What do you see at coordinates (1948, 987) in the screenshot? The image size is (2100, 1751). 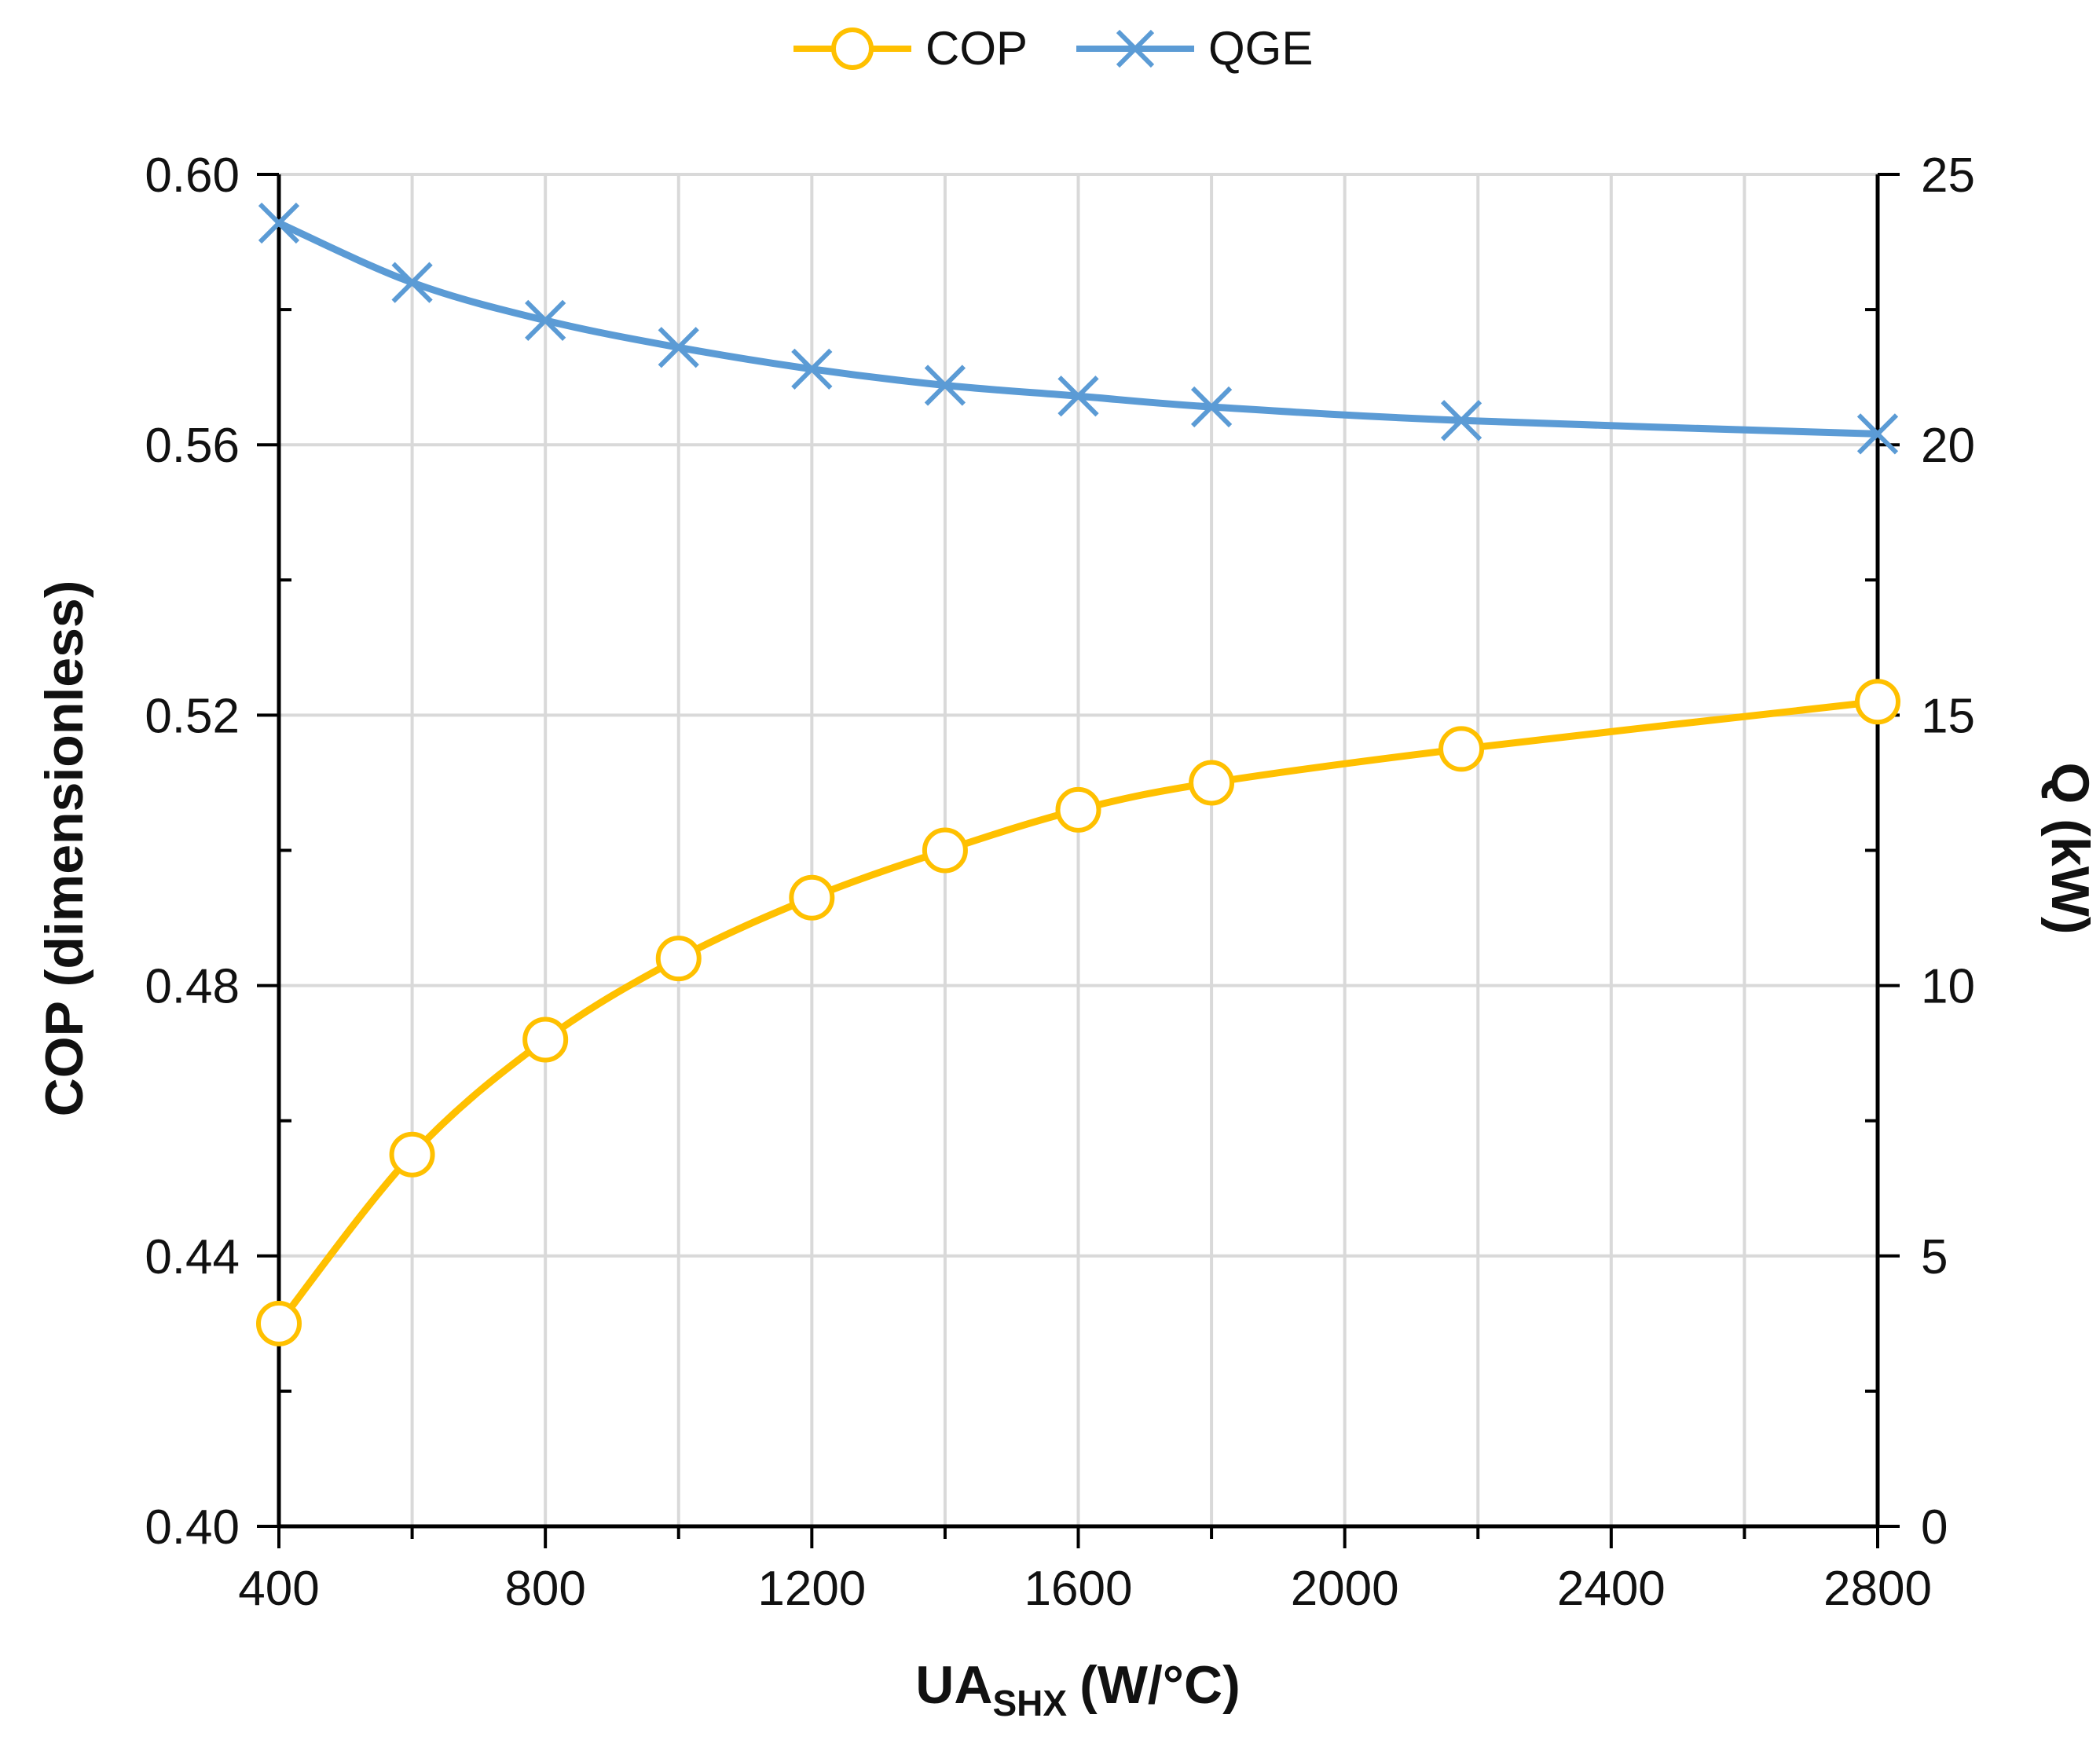 I see `y-right-tick-label: 10` at bounding box center [1948, 987].